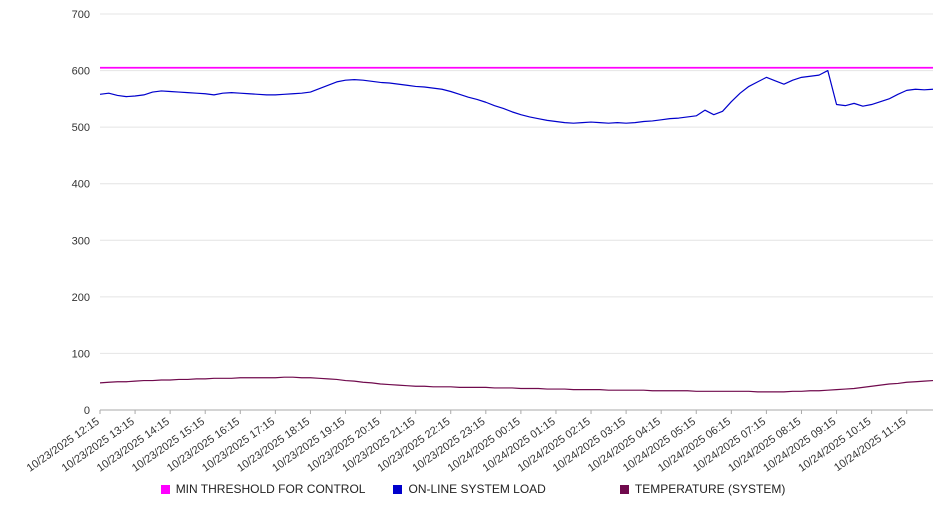 This screenshot has height=526, width=946. Describe the element at coordinates (477, 489) in the screenshot. I see `legend-label: ON-LINE SYSTEM LOAD` at that location.